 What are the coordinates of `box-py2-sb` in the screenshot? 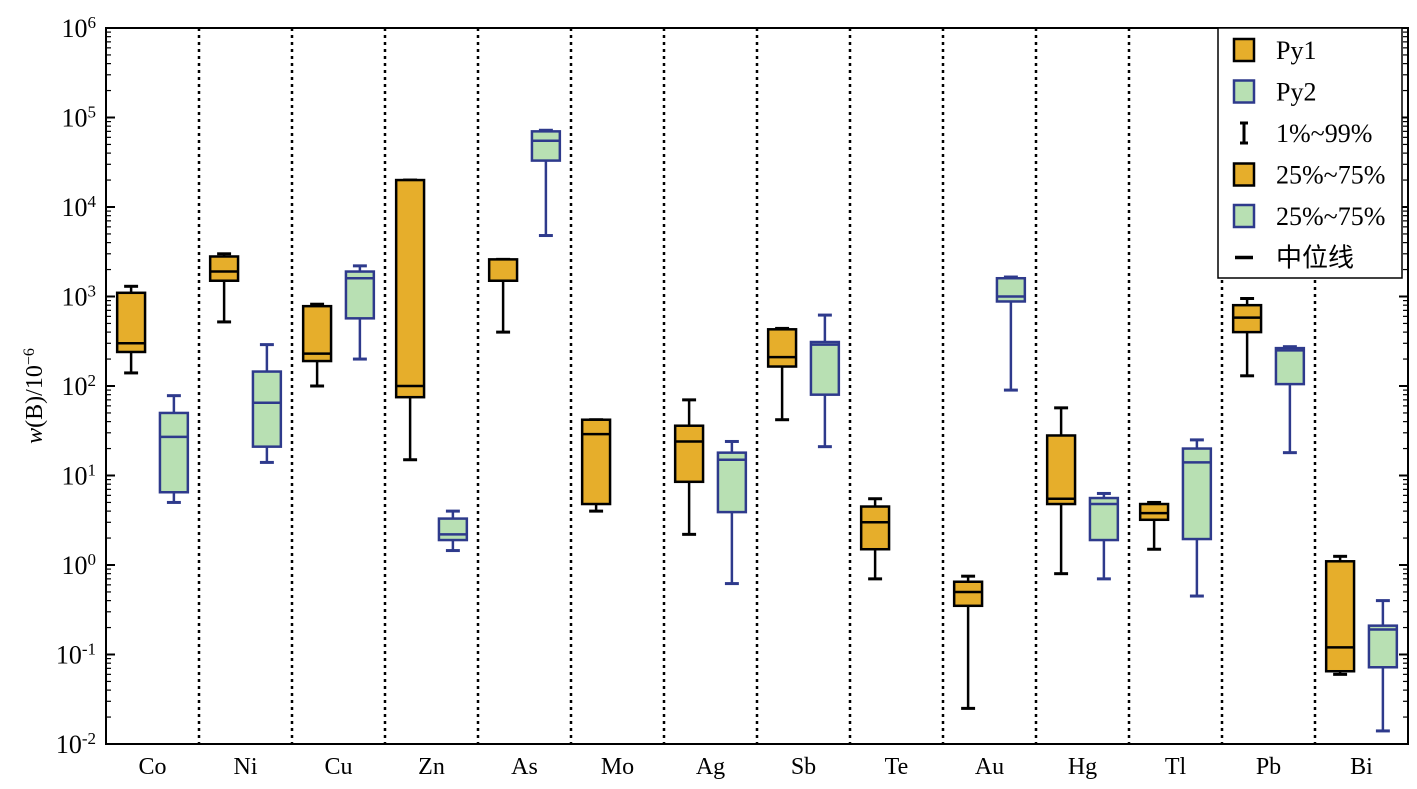 It's located at (825, 381).